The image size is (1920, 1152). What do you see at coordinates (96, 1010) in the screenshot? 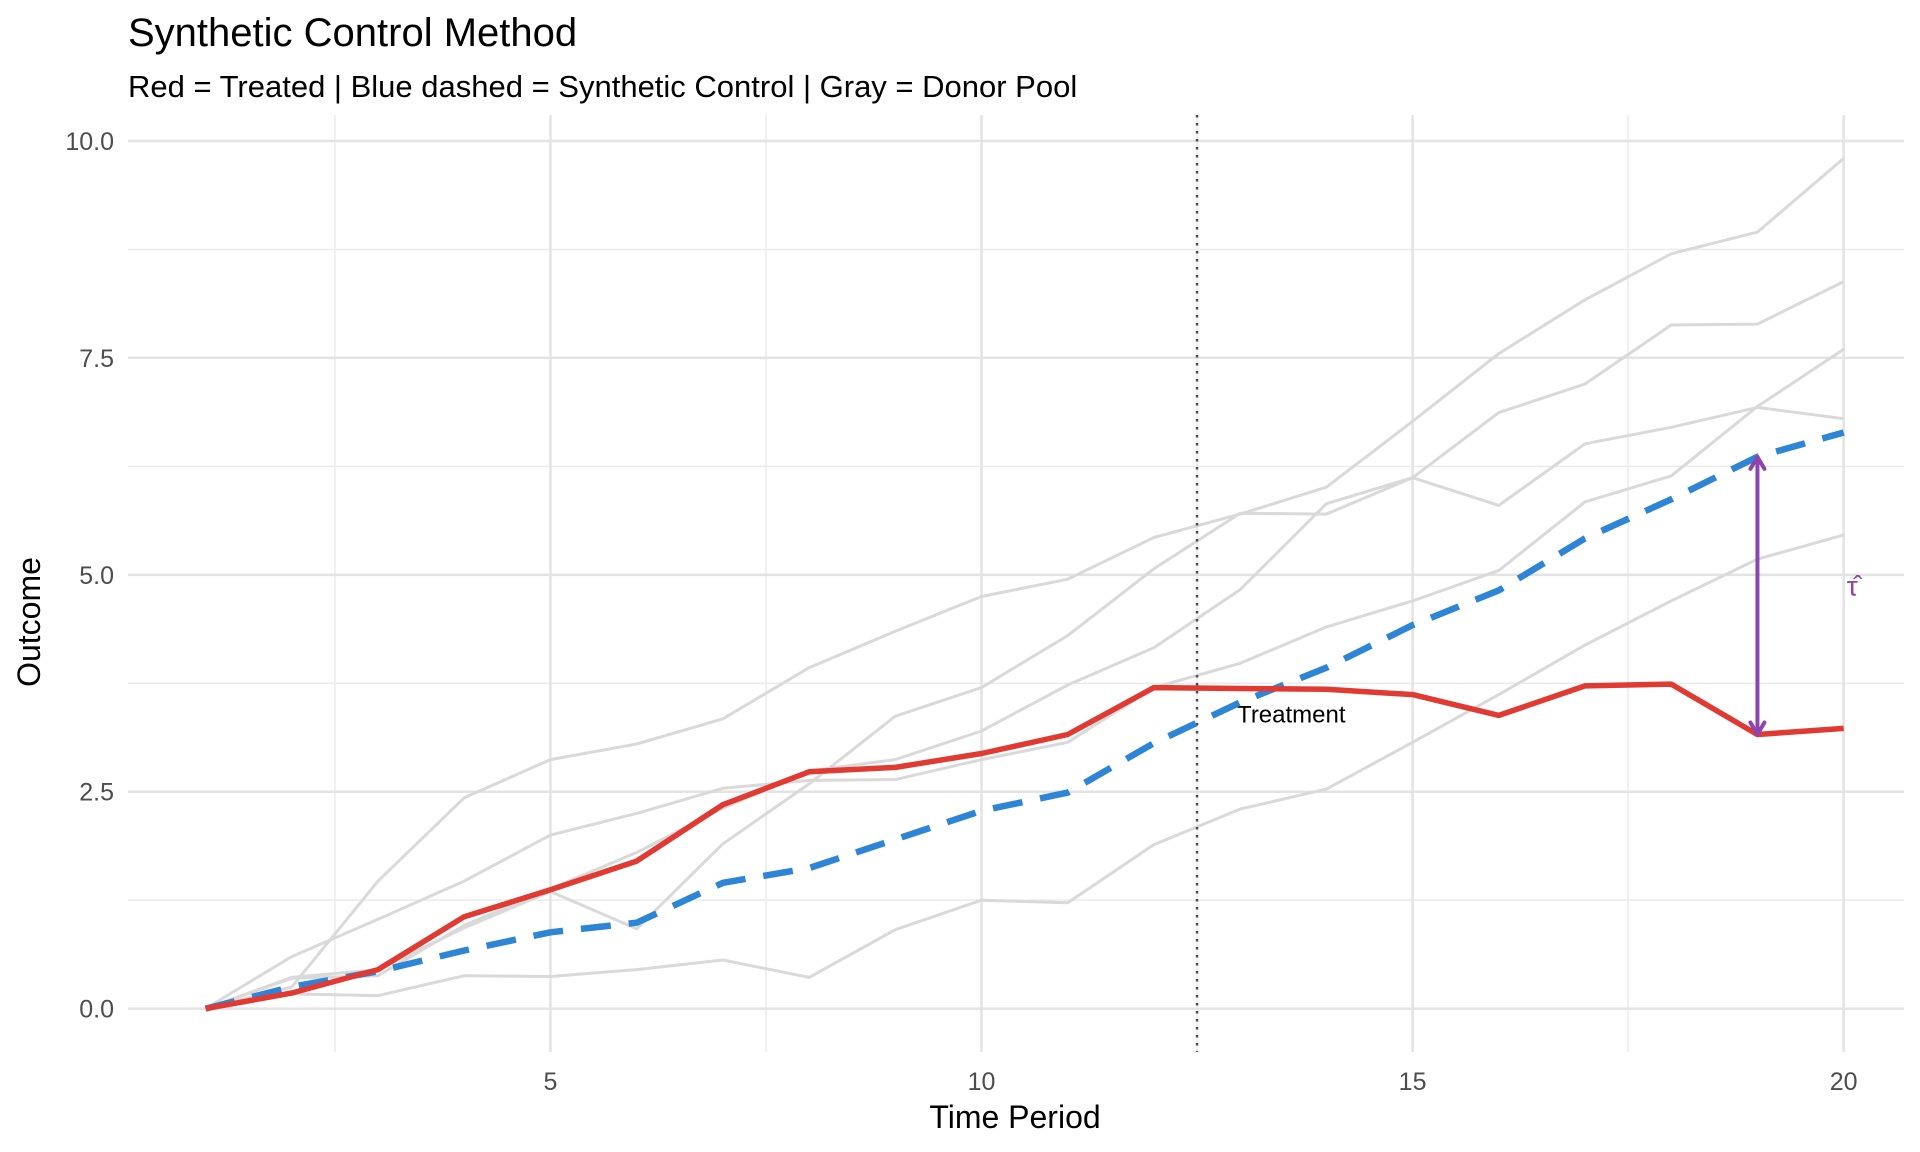
I see `y-tick-label: 0.0` at bounding box center [96, 1010].